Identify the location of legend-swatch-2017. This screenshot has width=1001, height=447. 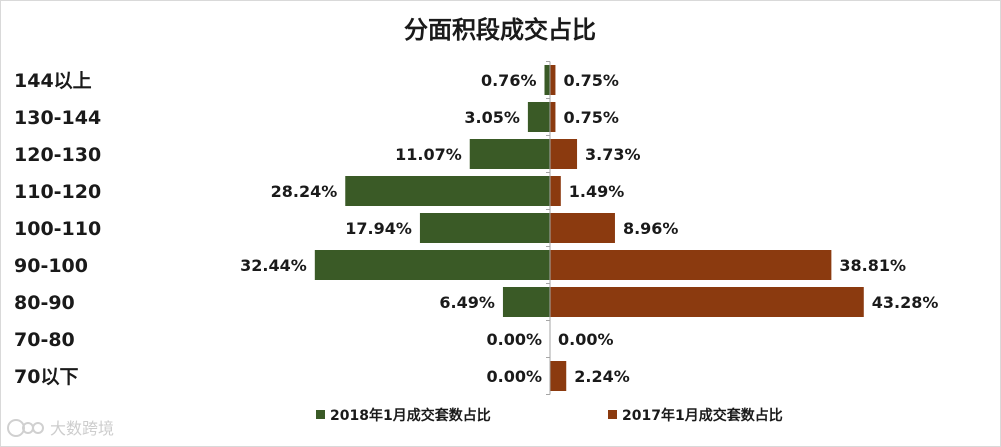
(612, 414).